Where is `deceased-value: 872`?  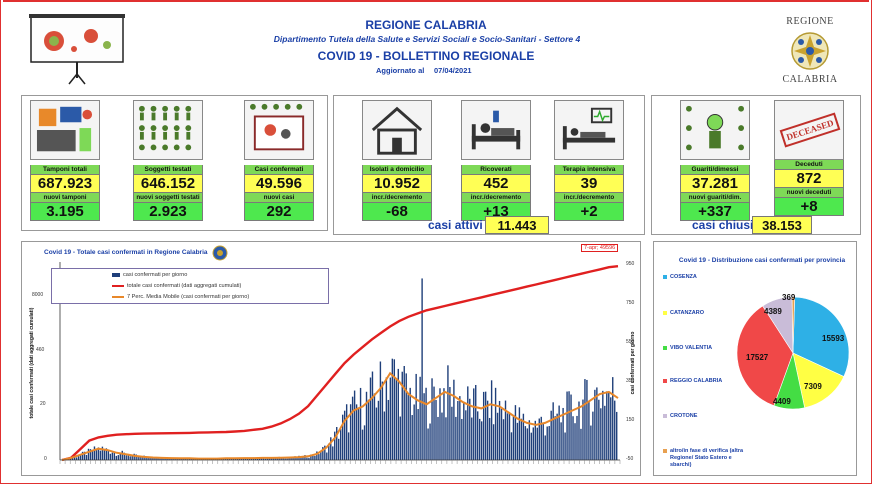
deceased-value: 872 is located at coordinates (809, 179).